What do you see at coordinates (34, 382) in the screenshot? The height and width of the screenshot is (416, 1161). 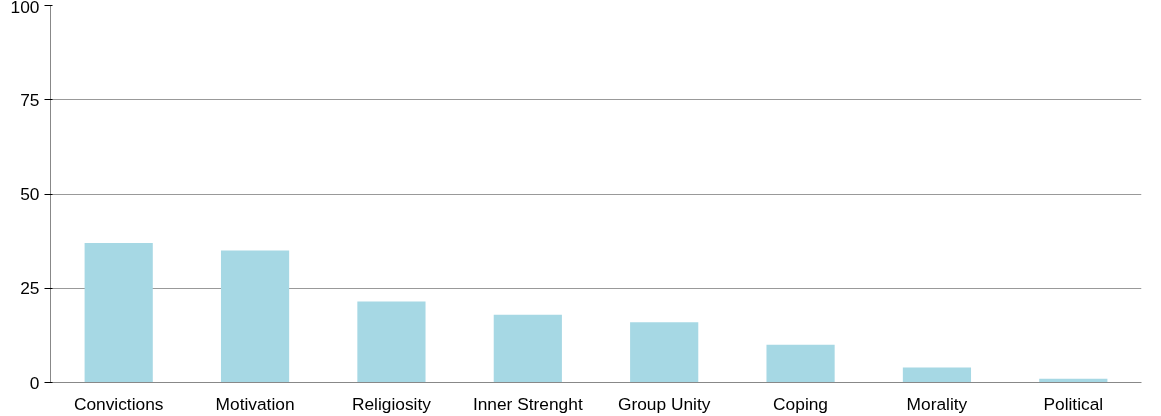 I see `y-tick-label: 0` at bounding box center [34, 382].